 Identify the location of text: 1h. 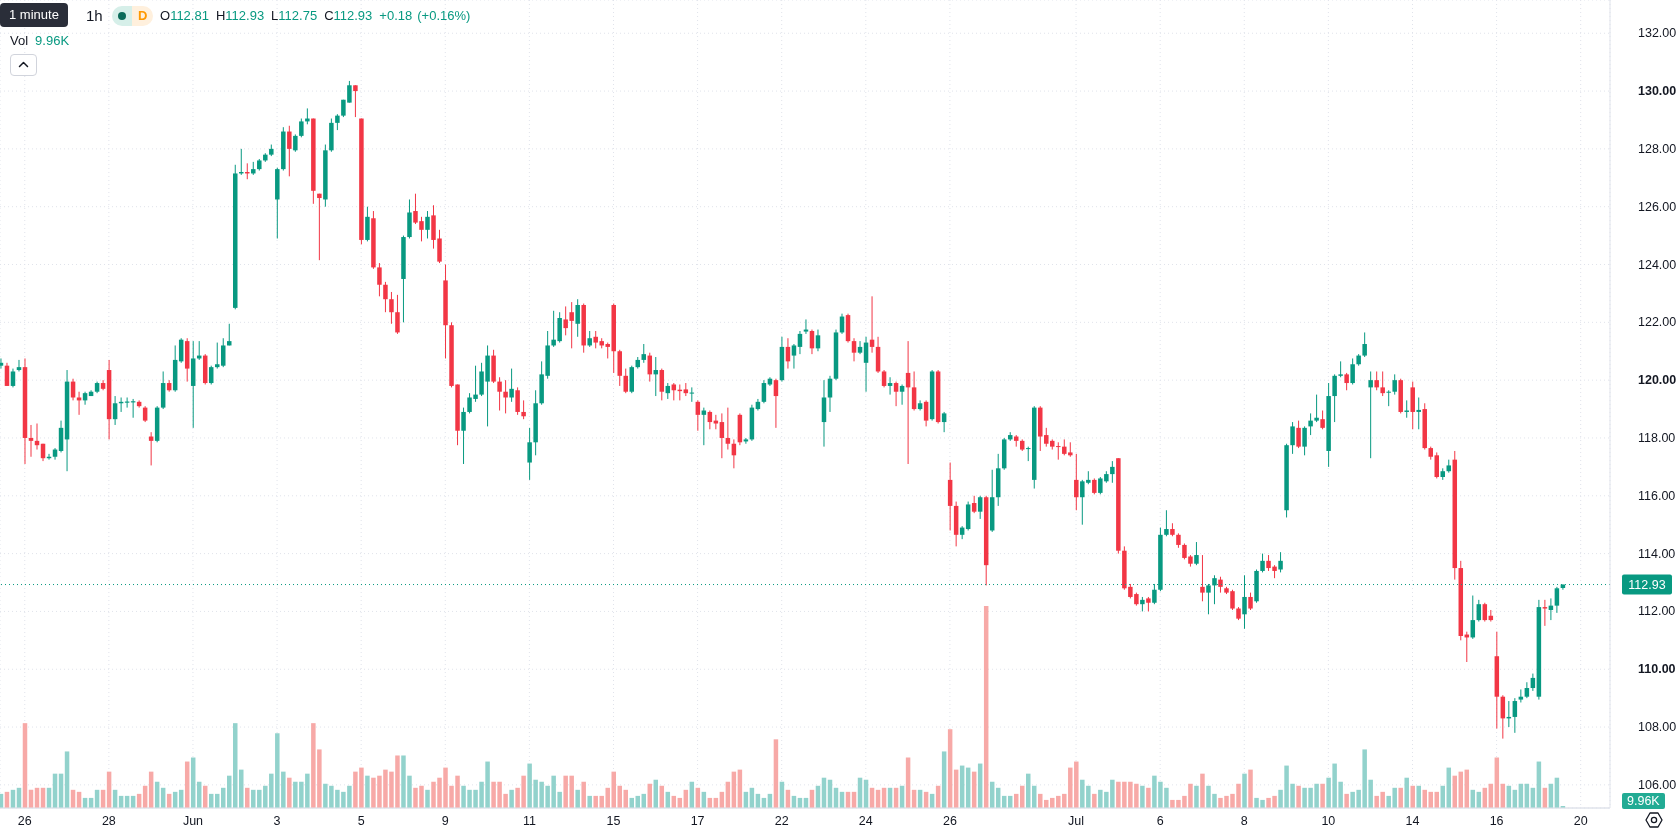
(94, 16).